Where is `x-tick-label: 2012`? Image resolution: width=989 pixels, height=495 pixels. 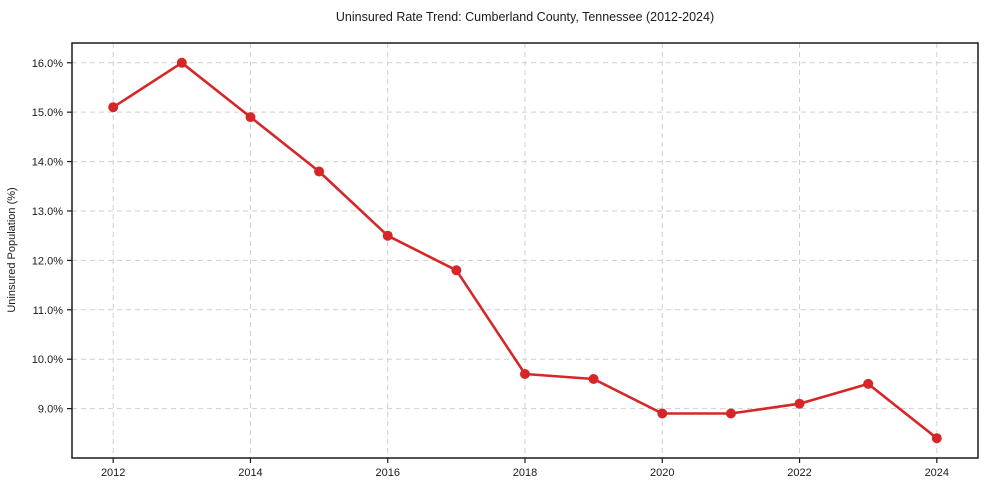 x-tick-label: 2012 is located at coordinates (113, 473).